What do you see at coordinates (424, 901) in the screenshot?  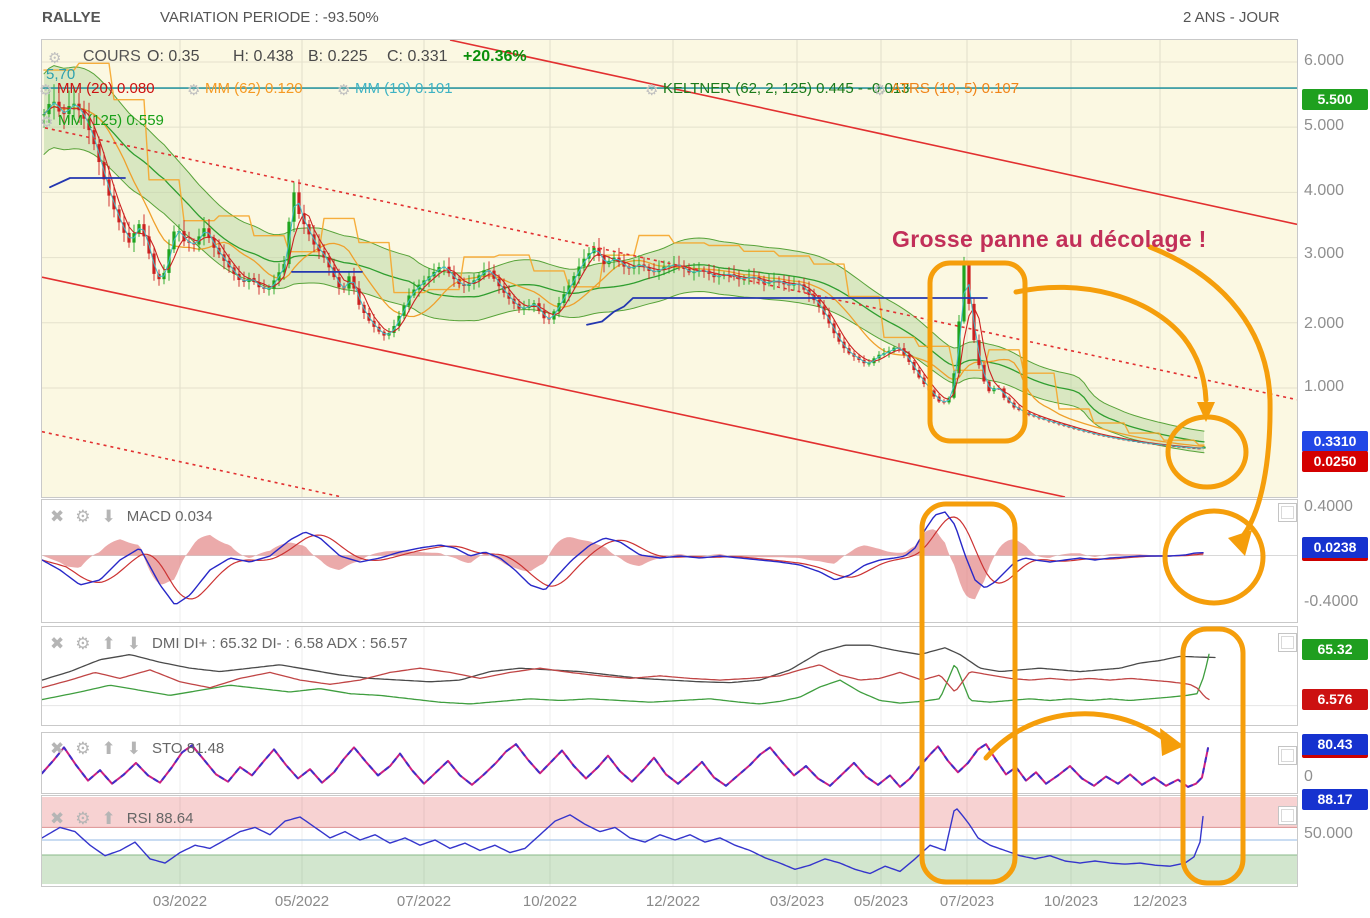 I see `x-axis-label: 07/2022` at bounding box center [424, 901].